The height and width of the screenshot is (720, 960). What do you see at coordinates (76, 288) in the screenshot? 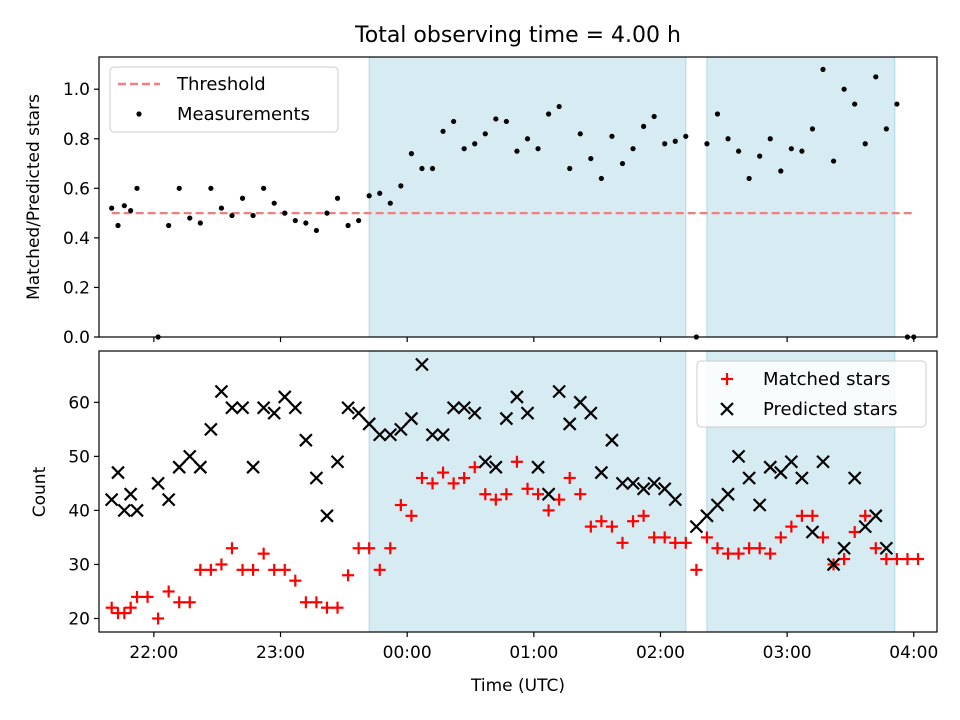
I see `y-tick-label: 0.2` at bounding box center [76, 288].